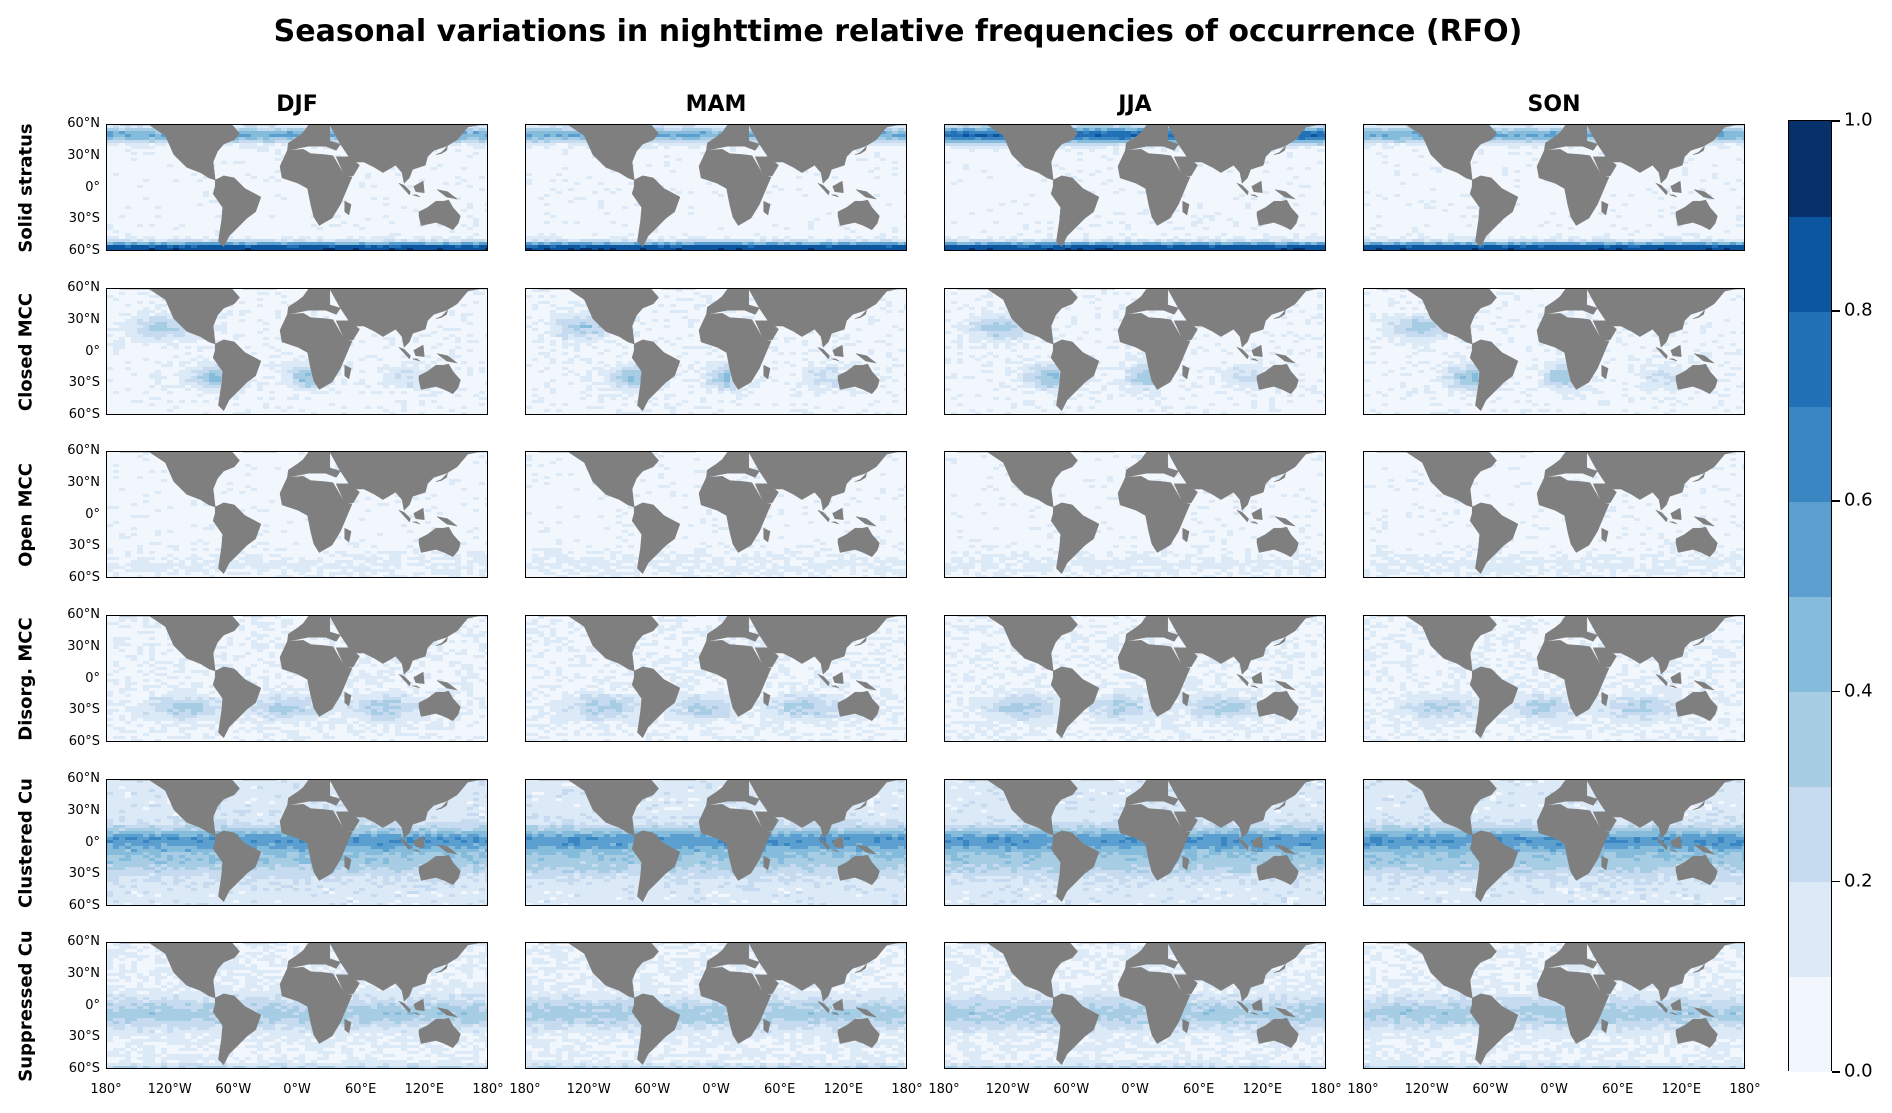 The width and height of the screenshot is (1892, 1113). Describe the element at coordinates (716, 187) in the screenshot. I see `map-panel` at that location.